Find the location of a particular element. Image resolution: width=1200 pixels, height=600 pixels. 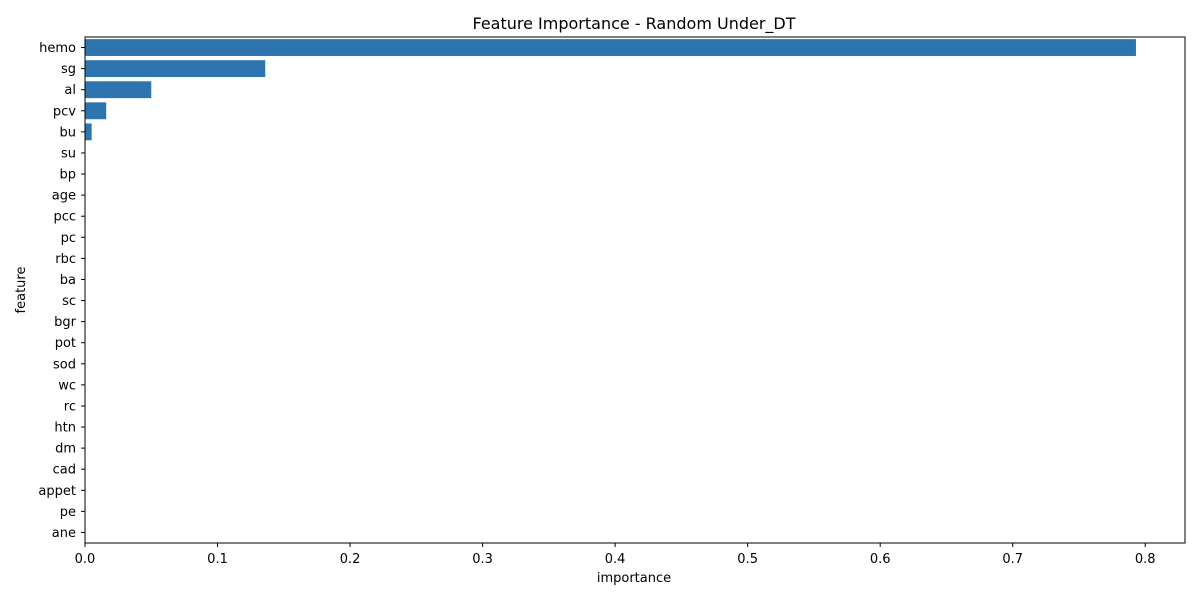

x-tick-label: 0.7 is located at coordinates (1012, 559).